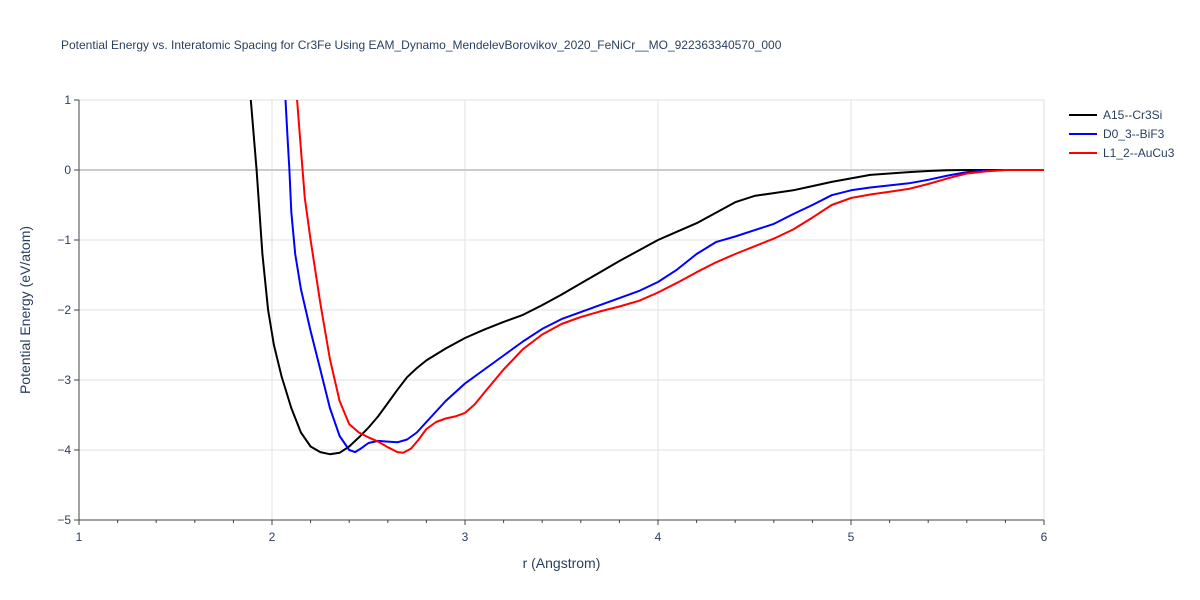  Describe the element at coordinates (562, 563) in the screenshot. I see `x-axis-title: r (Angstrom)` at that location.